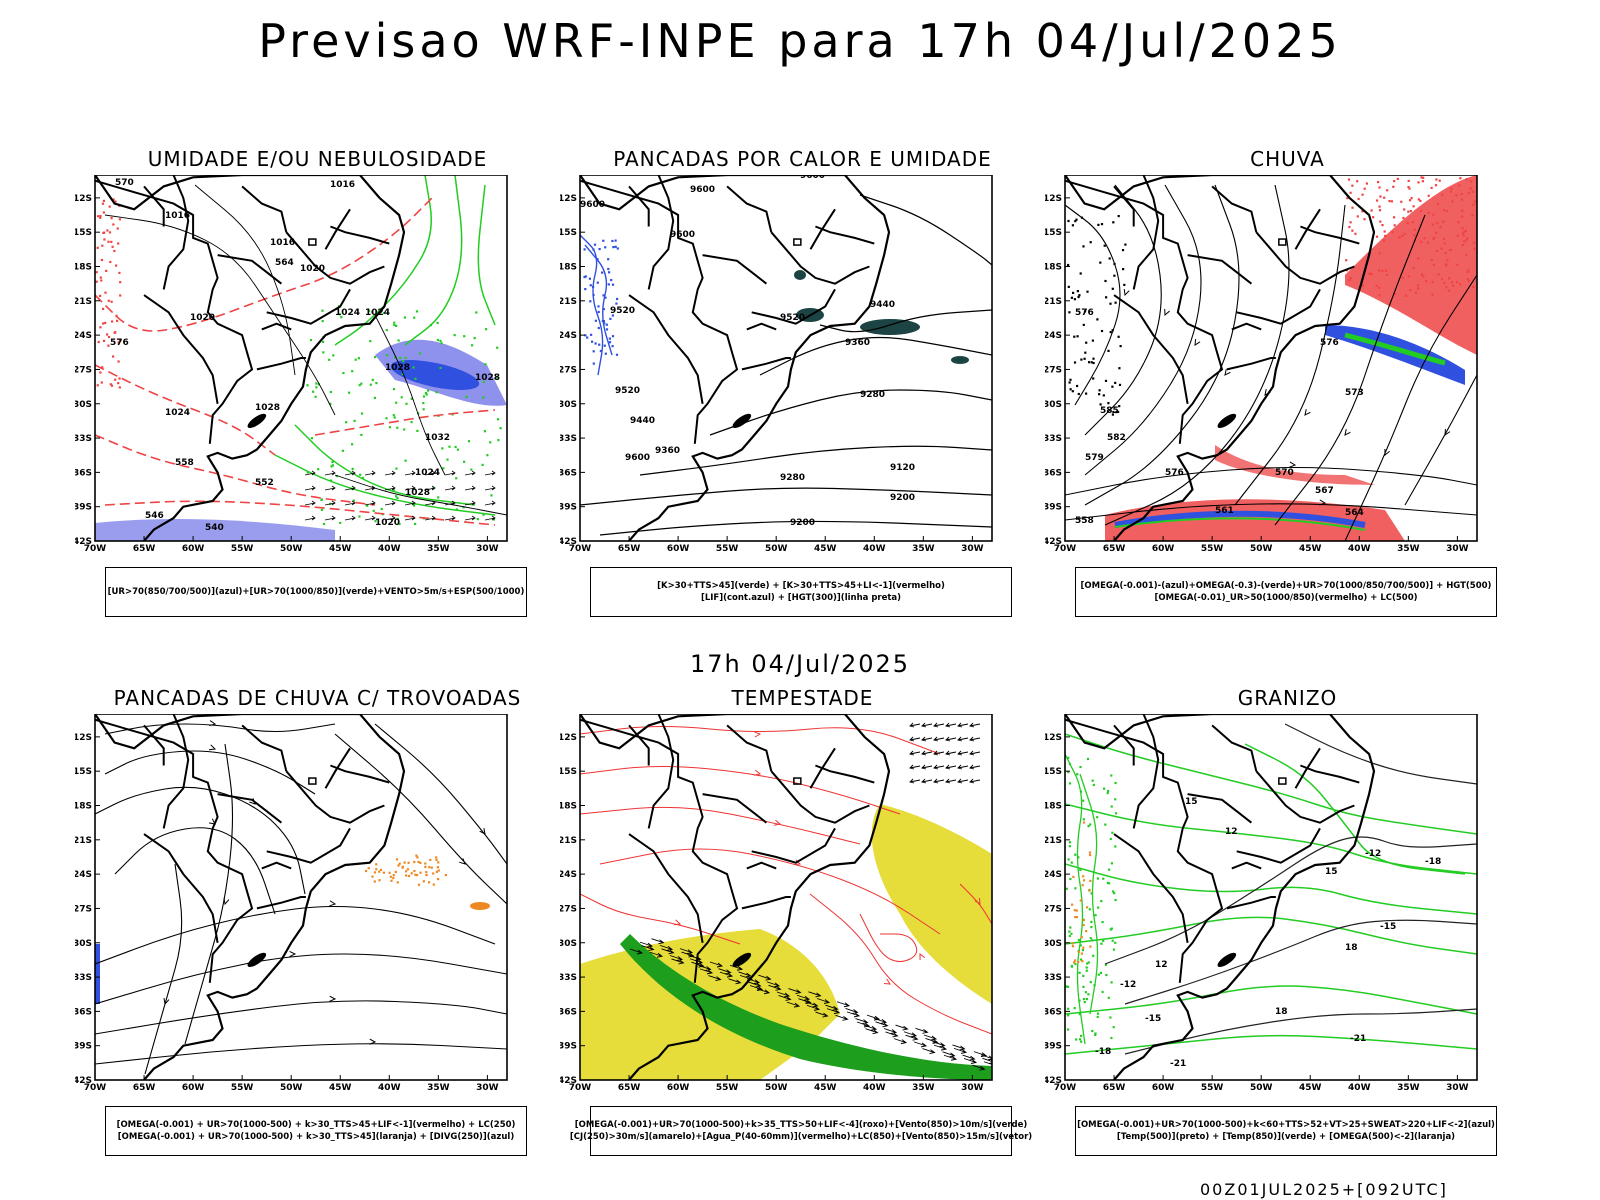  What do you see at coordinates (1224, 511) in the screenshot?
I see `contour-label: 561` at bounding box center [1224, 511].